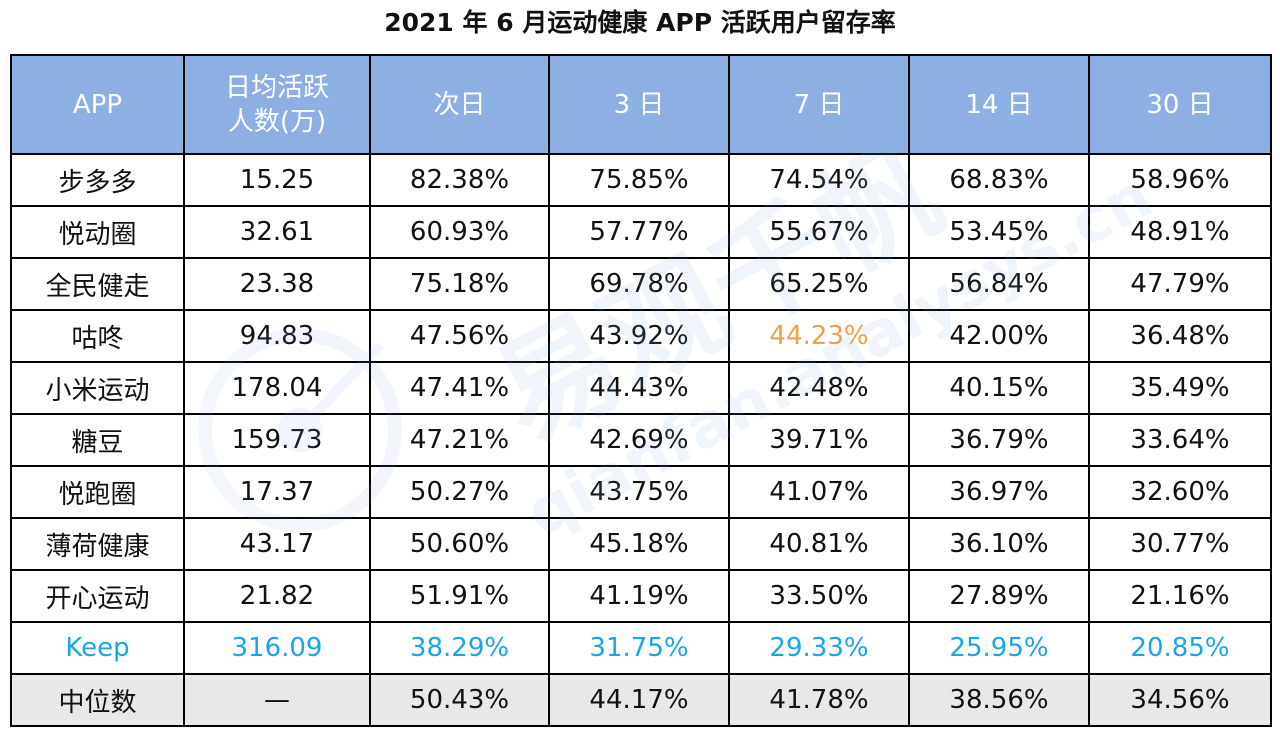 The width and height of the screenshot is (1280, 738). Describe the element at coordinates (999, 104) in the screenshot. I see `col-header-d14: 14 日` at that location.